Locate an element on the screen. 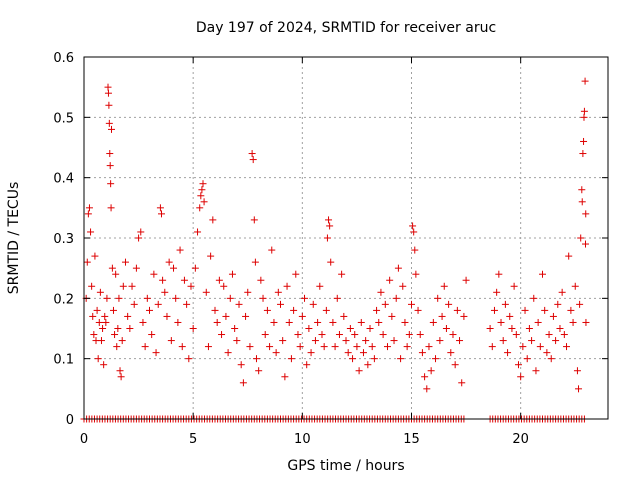 The width and height of the screenshot is (640, 480). y-tick-label: 0.1 is located at coordinates (63, 360).